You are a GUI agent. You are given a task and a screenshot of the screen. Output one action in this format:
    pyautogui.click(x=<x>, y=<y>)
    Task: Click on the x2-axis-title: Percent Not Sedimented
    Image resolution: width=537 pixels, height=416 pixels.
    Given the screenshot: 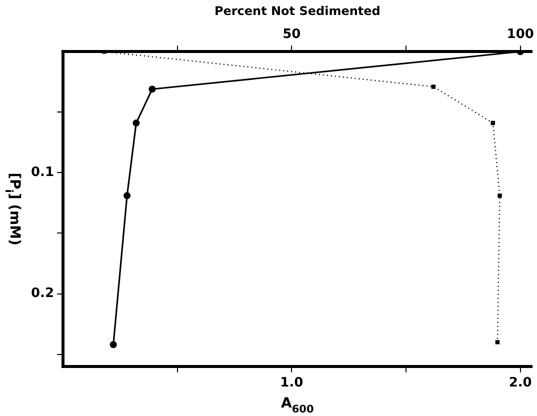 What is the action you would take?
    pyautogui.click(x=297, y=11)
    